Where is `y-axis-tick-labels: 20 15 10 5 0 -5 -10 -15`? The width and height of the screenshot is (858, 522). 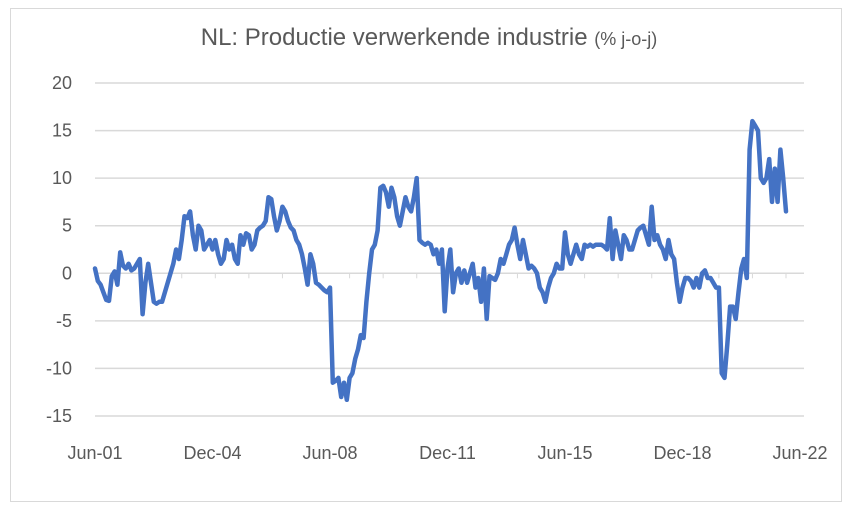
y-axis-tick-labels: 20 15 10 5 0 -5 -10 -15 is located at coordinates (59, 249).